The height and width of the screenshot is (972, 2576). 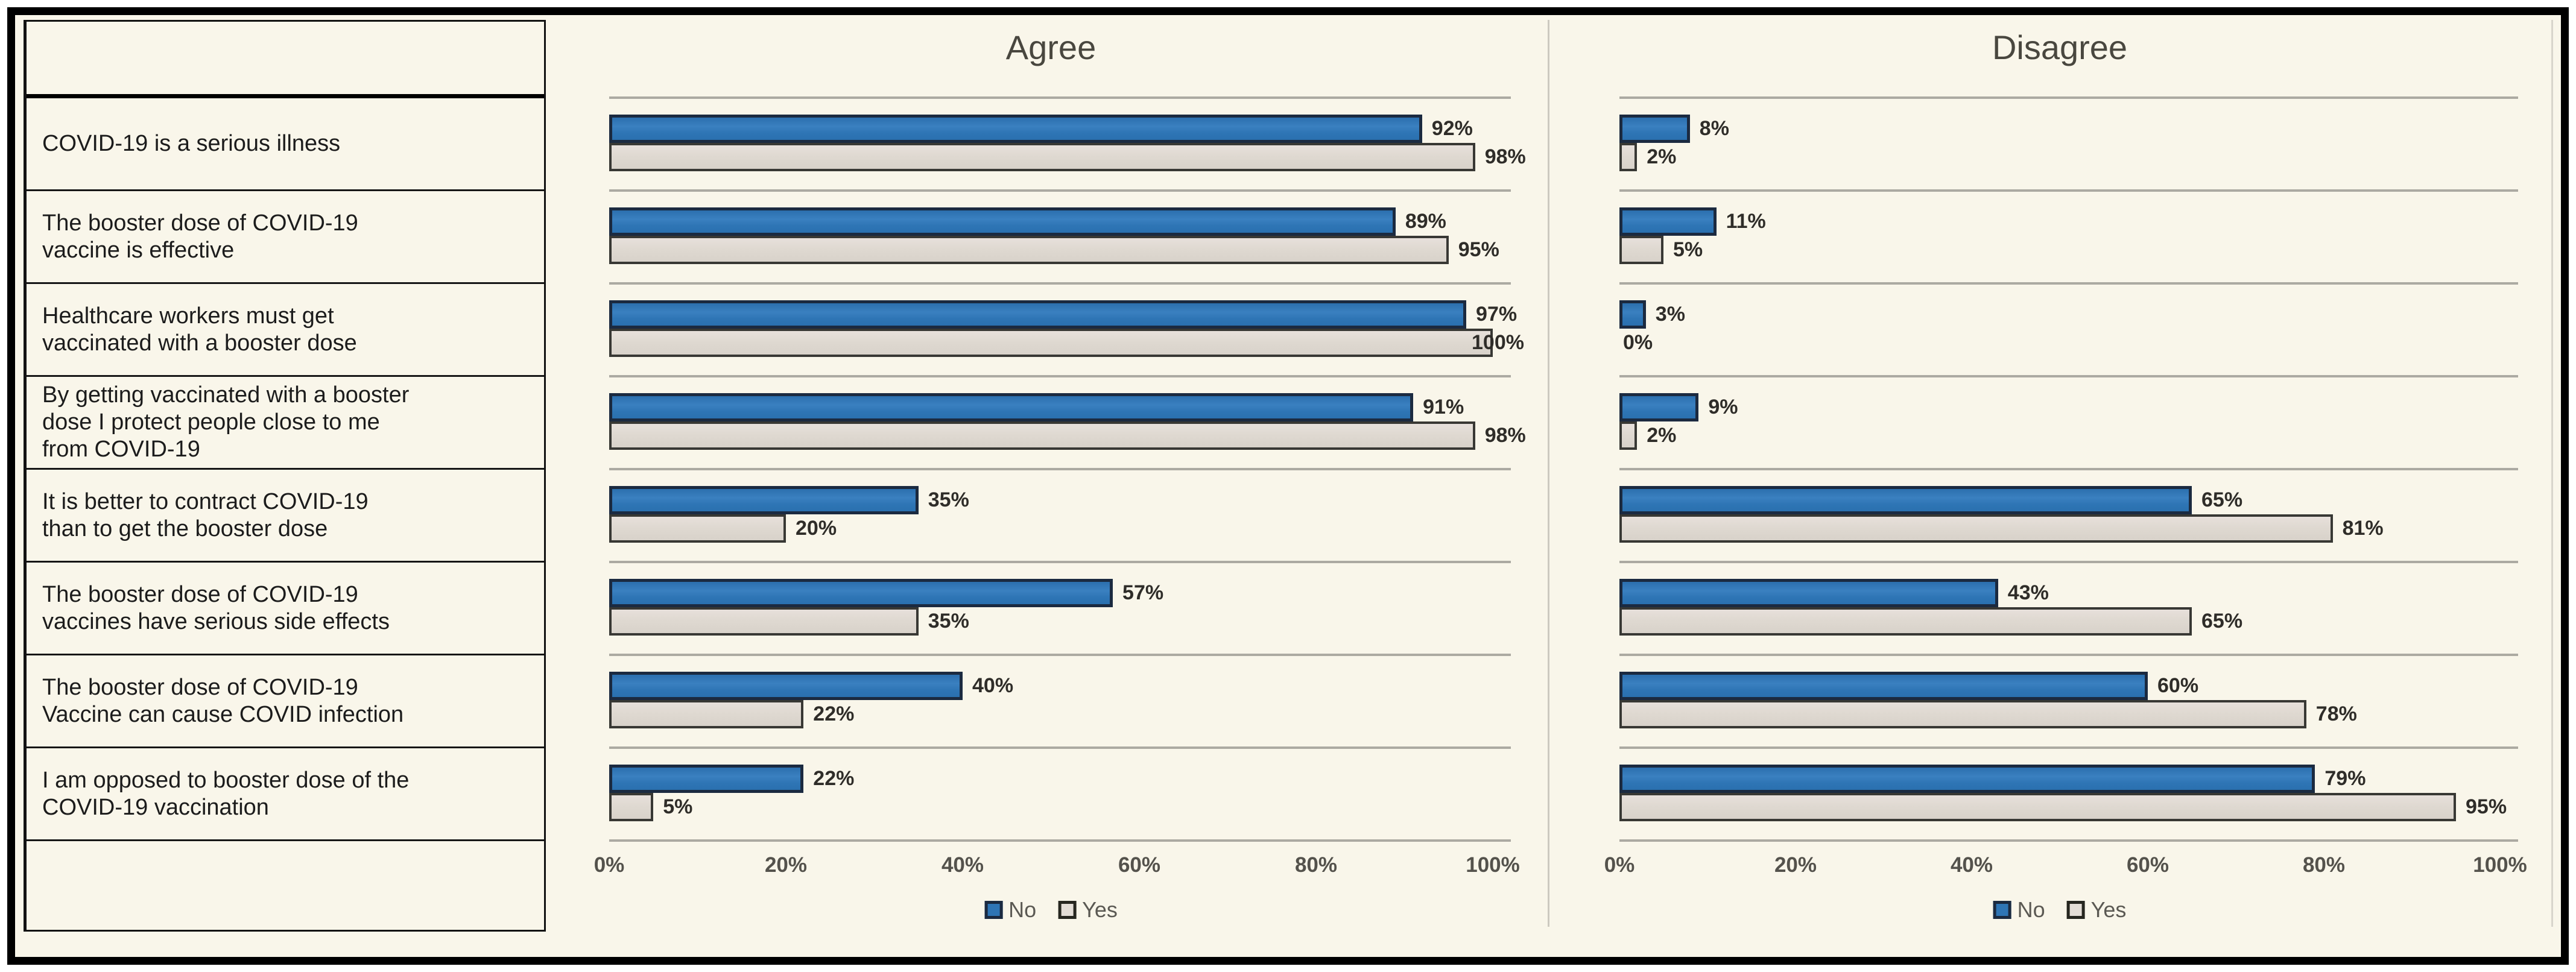 I want to click on bar-value-label: 100%, so click(x=1498, y=342).